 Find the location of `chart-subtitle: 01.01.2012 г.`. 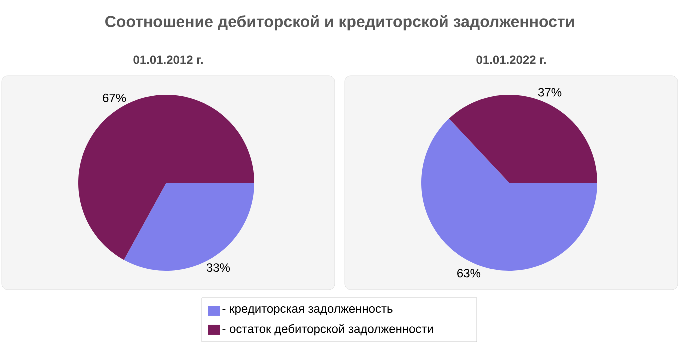

chart-subtitle: 01.01.2012 г. is located at coordinates (168, 60).